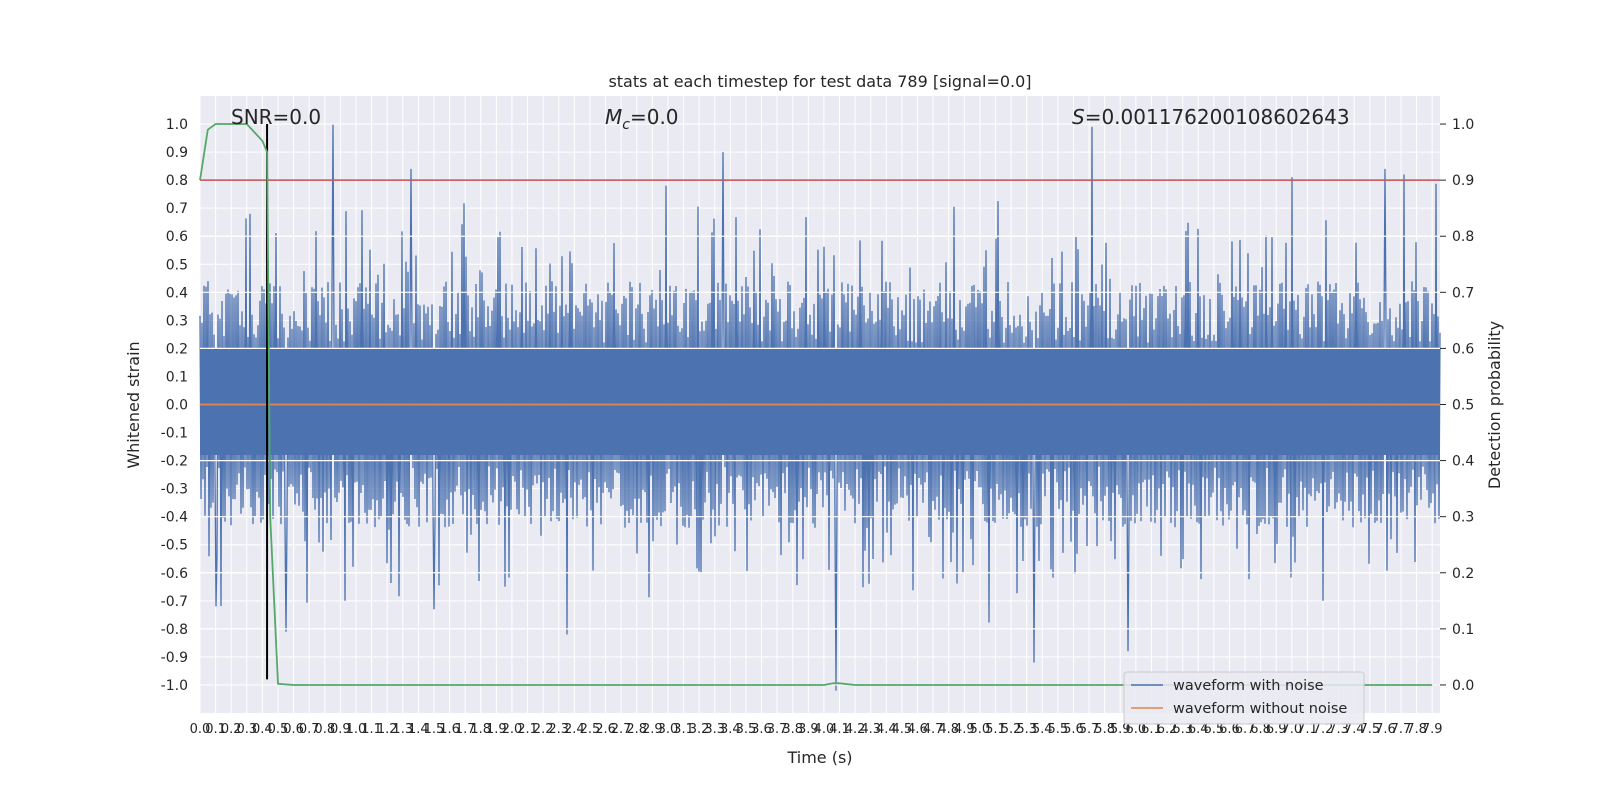 This screenshot has height=800, width=1600. What do you see at coordinates (1432, 729) in the screenshot?
I see `x-tick-label: 7.9` at bounding box center [1432, 729].